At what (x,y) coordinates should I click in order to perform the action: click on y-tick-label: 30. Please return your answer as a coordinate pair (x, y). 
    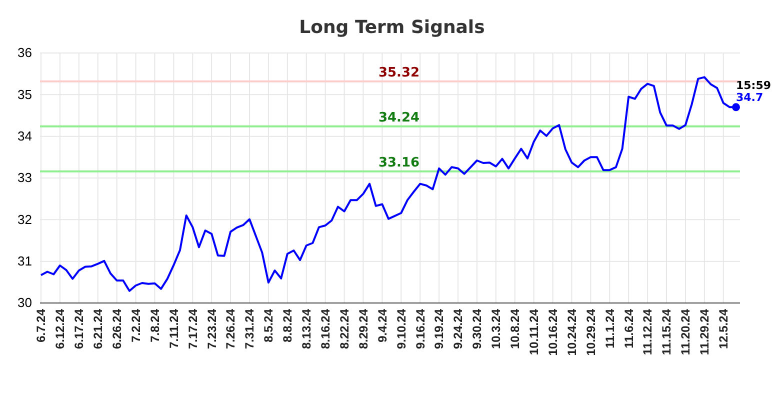
    Looking at the image, I should click on (25, 302).